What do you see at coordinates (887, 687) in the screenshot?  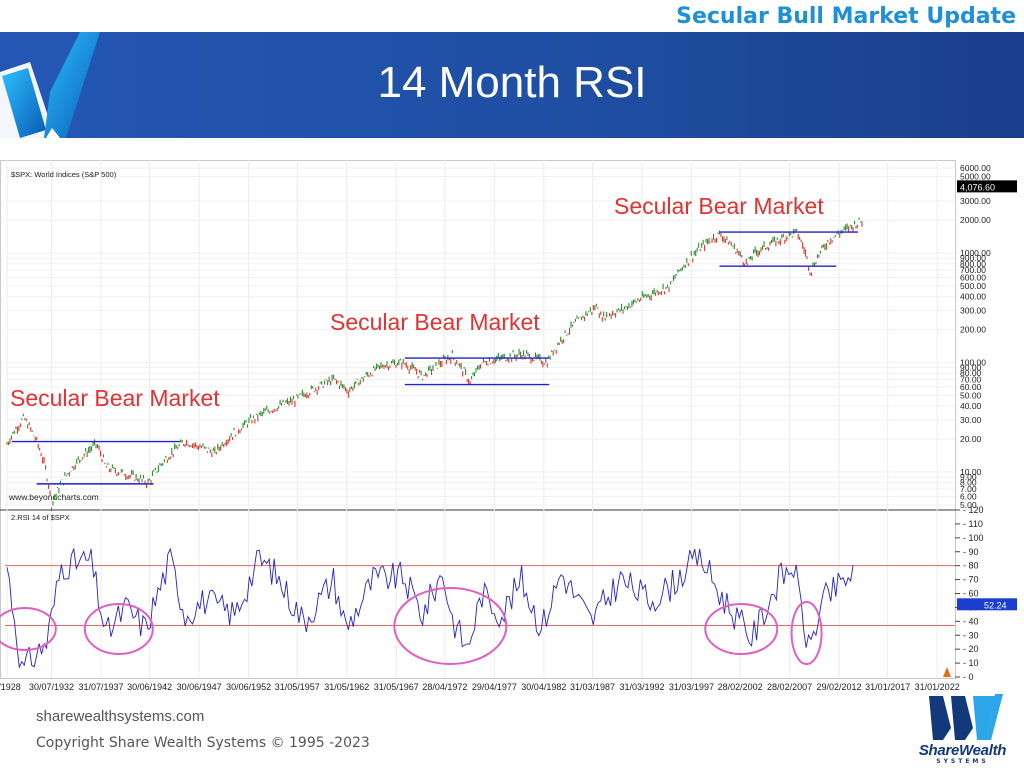 I see `x-tick-label: 31/01/2017` at bounding box center [887, 687].